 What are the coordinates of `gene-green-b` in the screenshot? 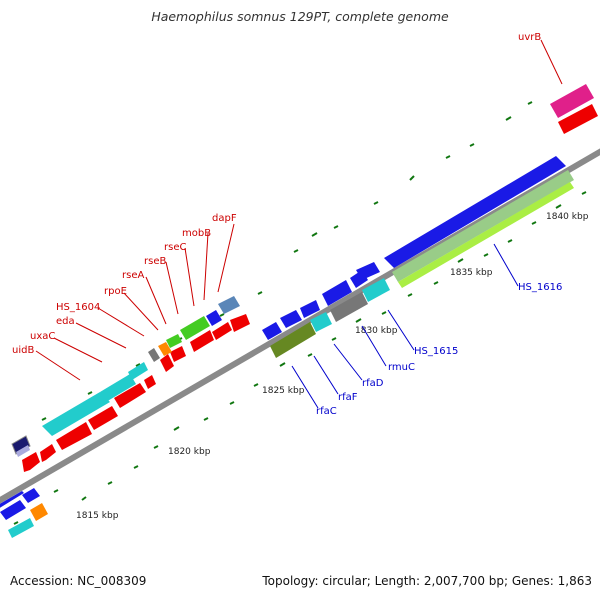 It's located at (195, 328).